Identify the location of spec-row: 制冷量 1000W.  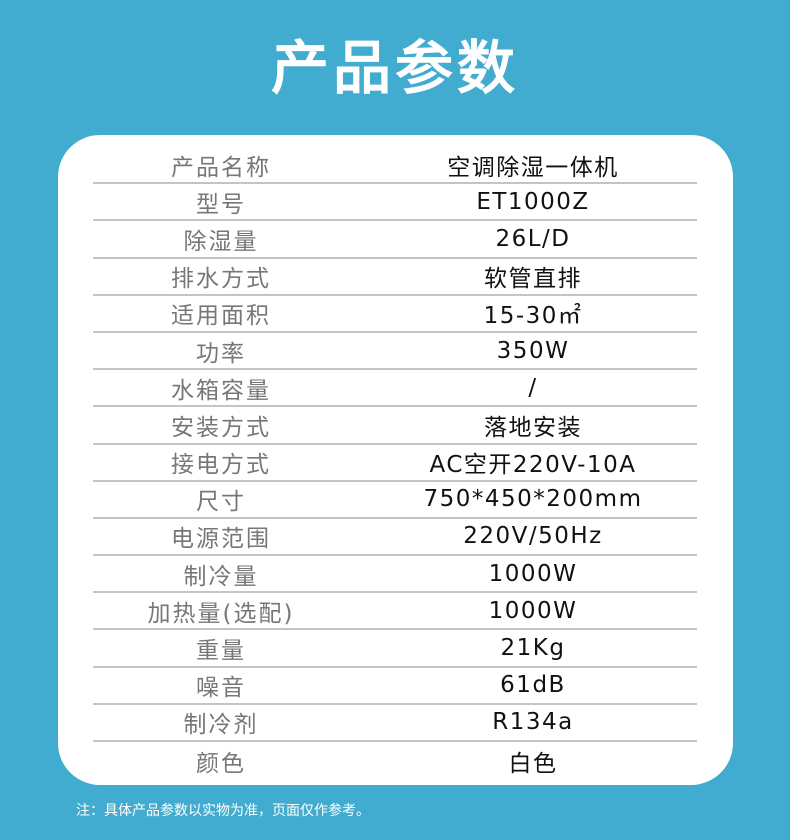
(395, 575).